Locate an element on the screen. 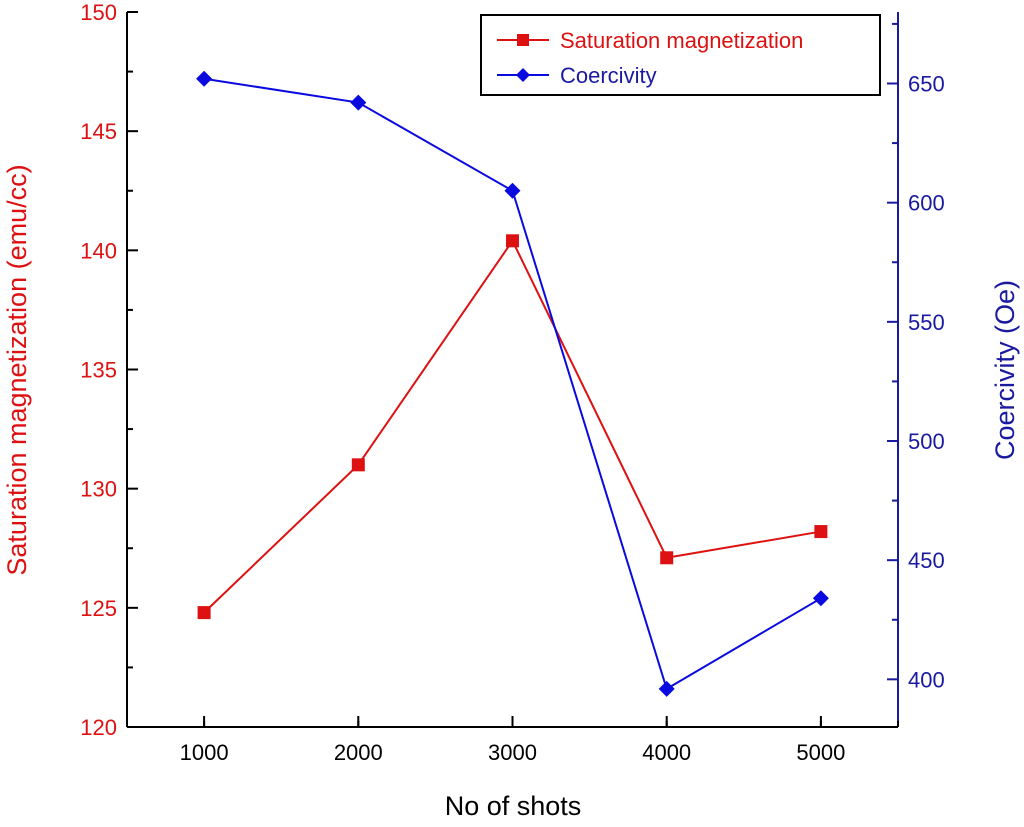  x-tick-label: 5000 is located at coordinates (820, 752).